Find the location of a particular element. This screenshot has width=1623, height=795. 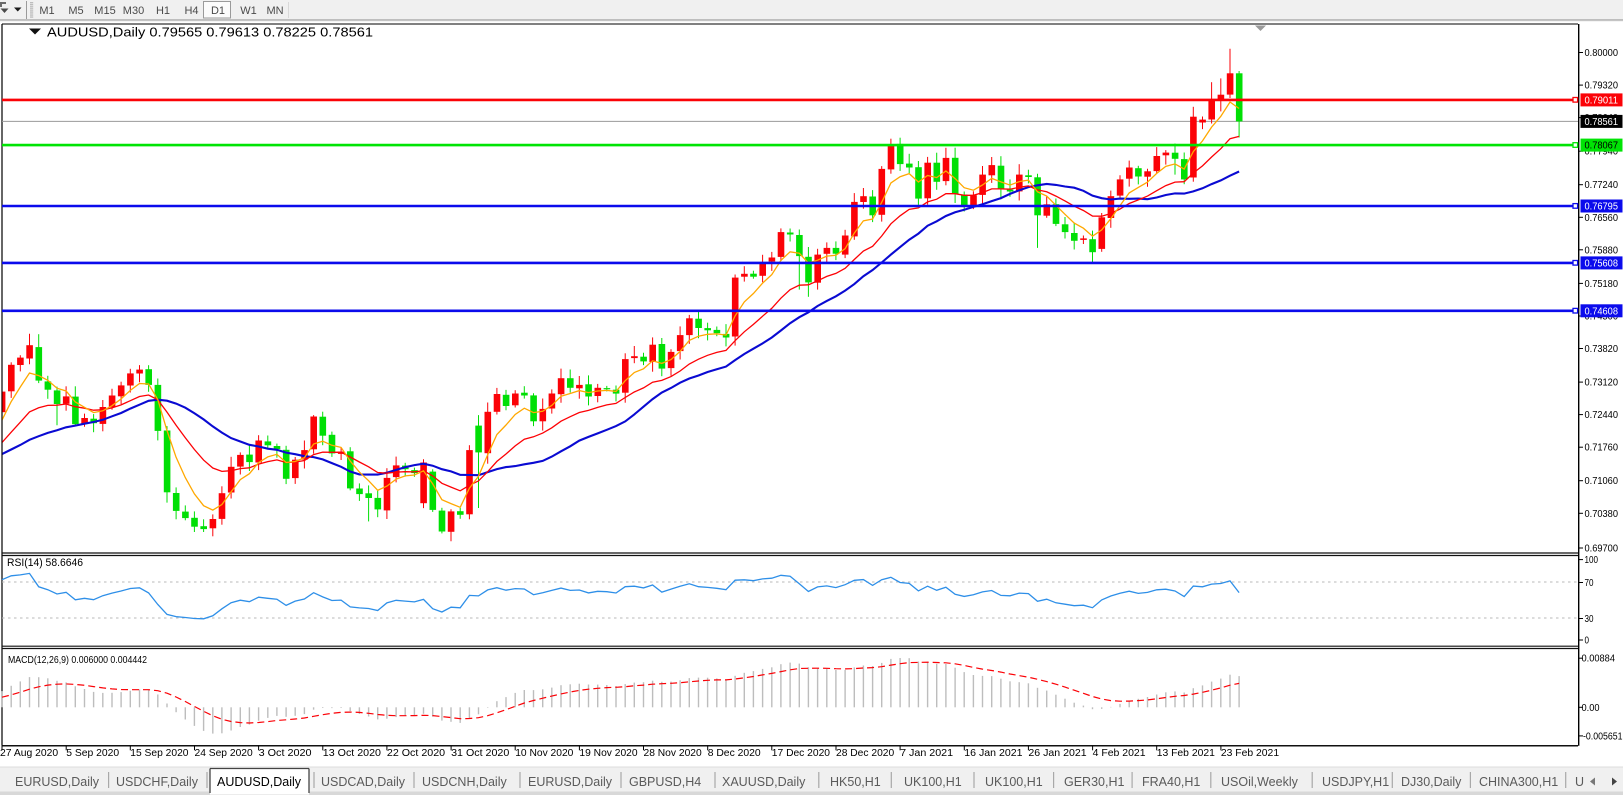

svg-text: 17 Dec 2020 is located at coordinates (801, 753).